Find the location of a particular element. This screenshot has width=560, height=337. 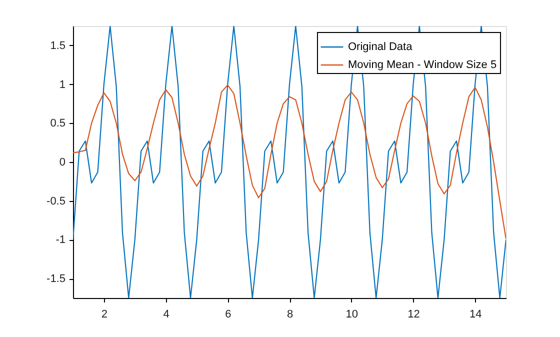

legend-label: Moving Mean - Window Size 5 is located at coordinates (422, 65).